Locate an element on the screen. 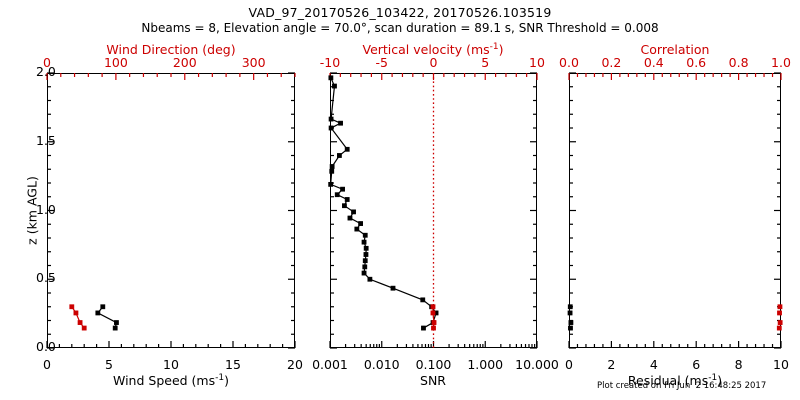 The height and width of the screenshot is (400, 800). panel3-top-xtick-5: 1.0 is located at coordinates (781, 62).